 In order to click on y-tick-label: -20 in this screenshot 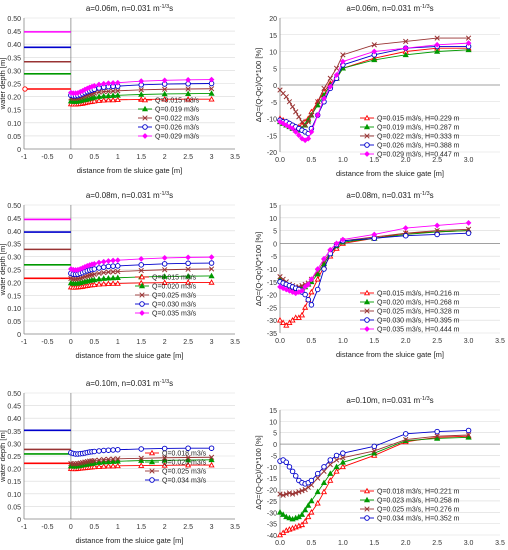, I will do `click(272, 491)`.